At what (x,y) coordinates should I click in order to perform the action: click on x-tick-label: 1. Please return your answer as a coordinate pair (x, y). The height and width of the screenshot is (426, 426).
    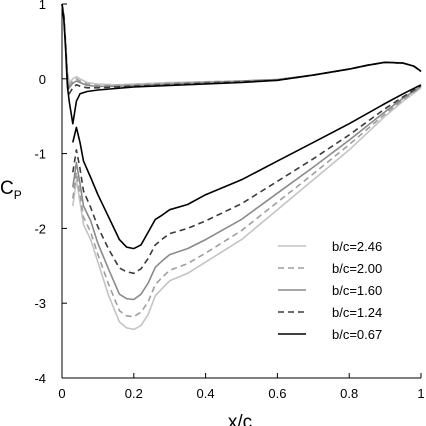
    Looking at the image, I should click on (420, 393).